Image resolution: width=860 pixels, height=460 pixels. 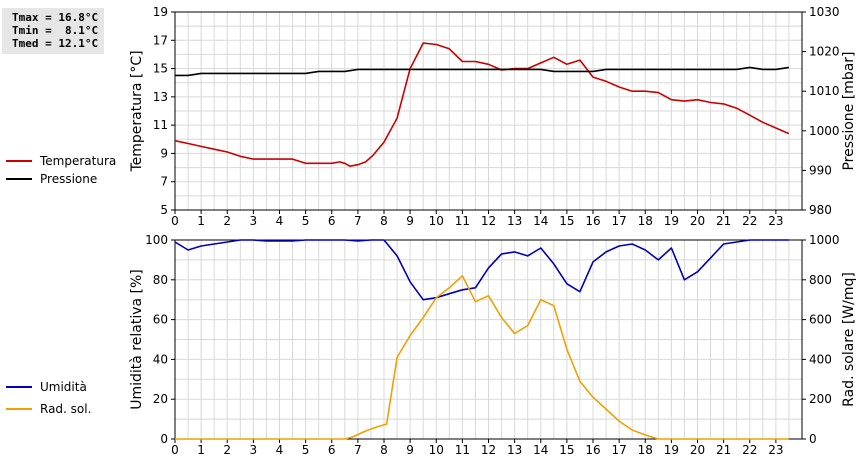 I want to click on y-right-tick-label: 400, so click(x=820, y=359).